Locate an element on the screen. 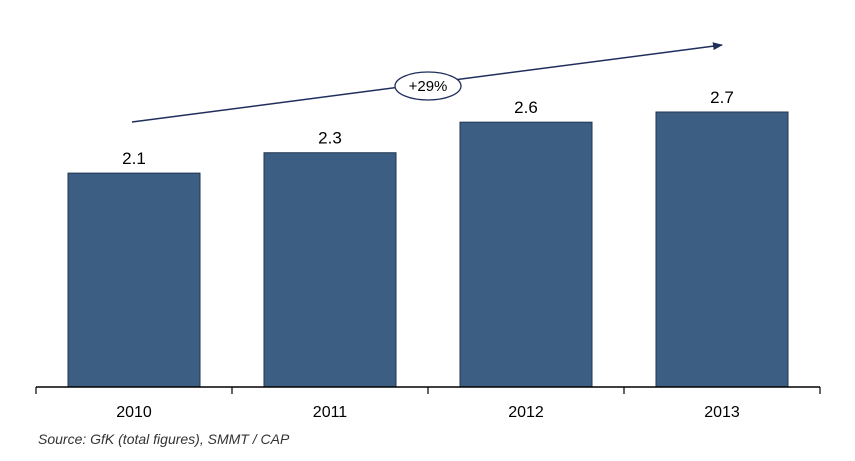 The image size is (855, 461). value-label-2012: 2.6 is located at coordinates (526, 107).